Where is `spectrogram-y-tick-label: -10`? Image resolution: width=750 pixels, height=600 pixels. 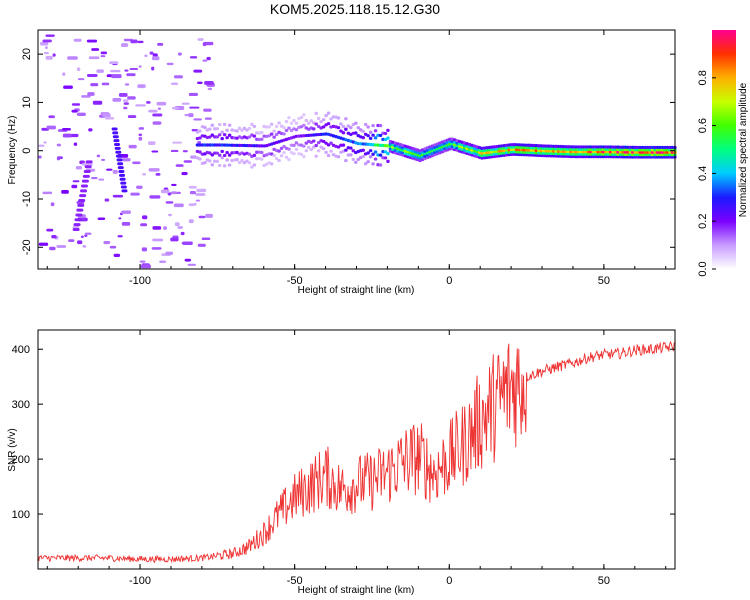
spectrogram-y-tick-label: -10 is located at coordinates (27, 199).